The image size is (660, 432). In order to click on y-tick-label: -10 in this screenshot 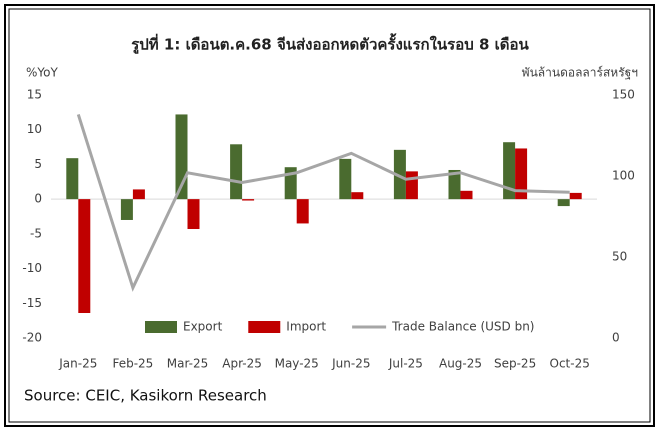, I will do `click(32, 268)`.